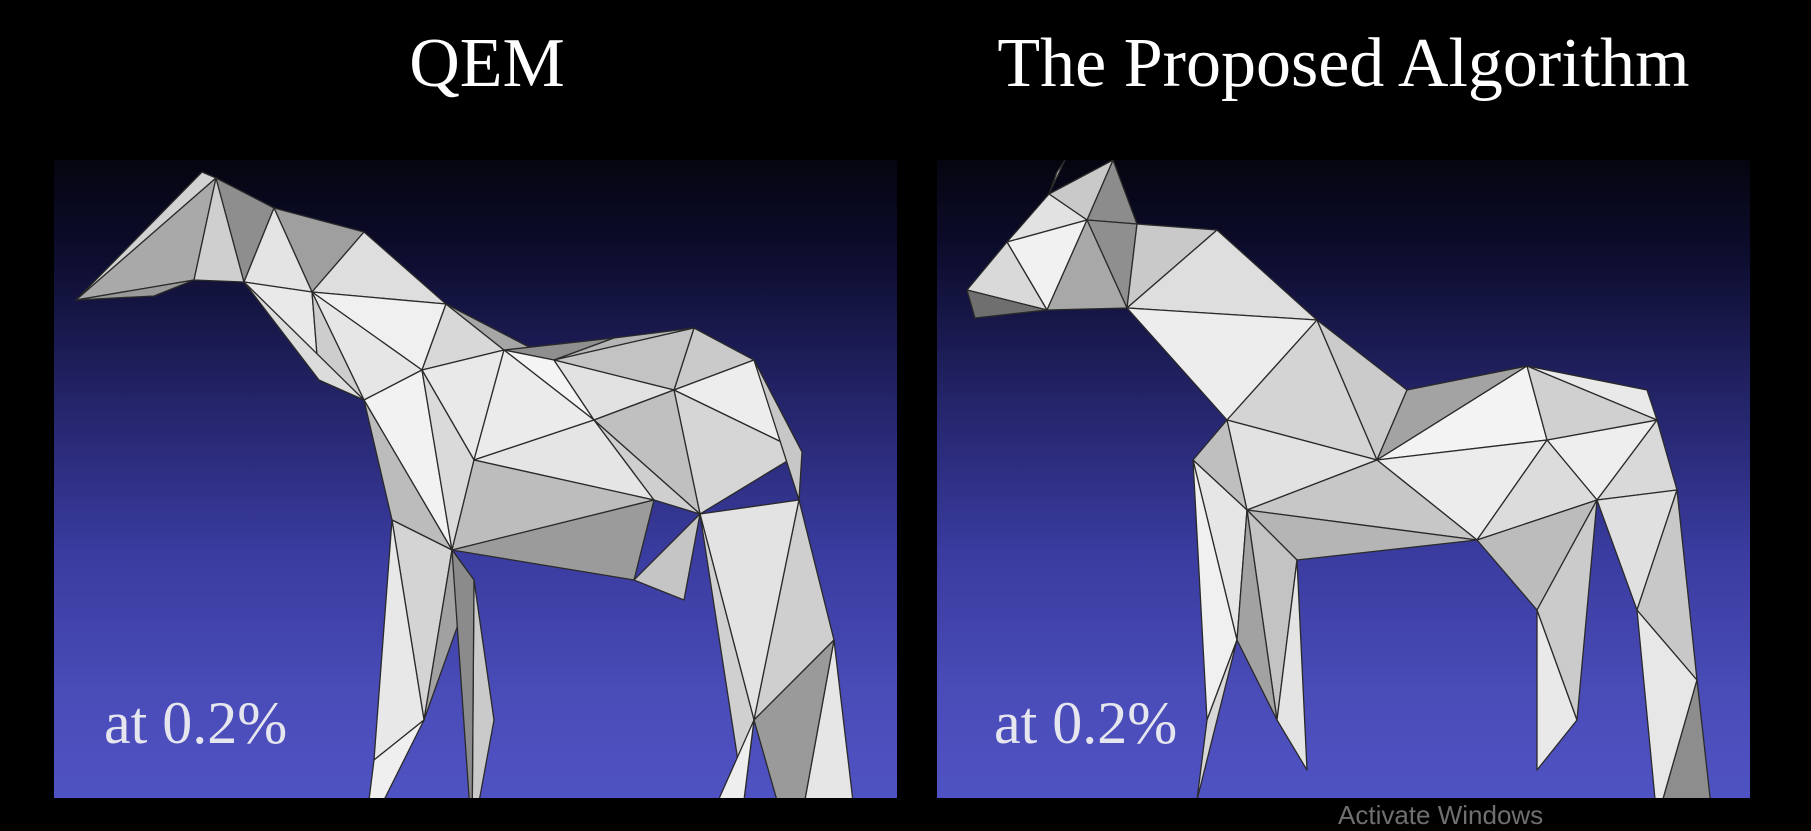  I want to click on qem-caption: at 0.2%, so click(196, 723).